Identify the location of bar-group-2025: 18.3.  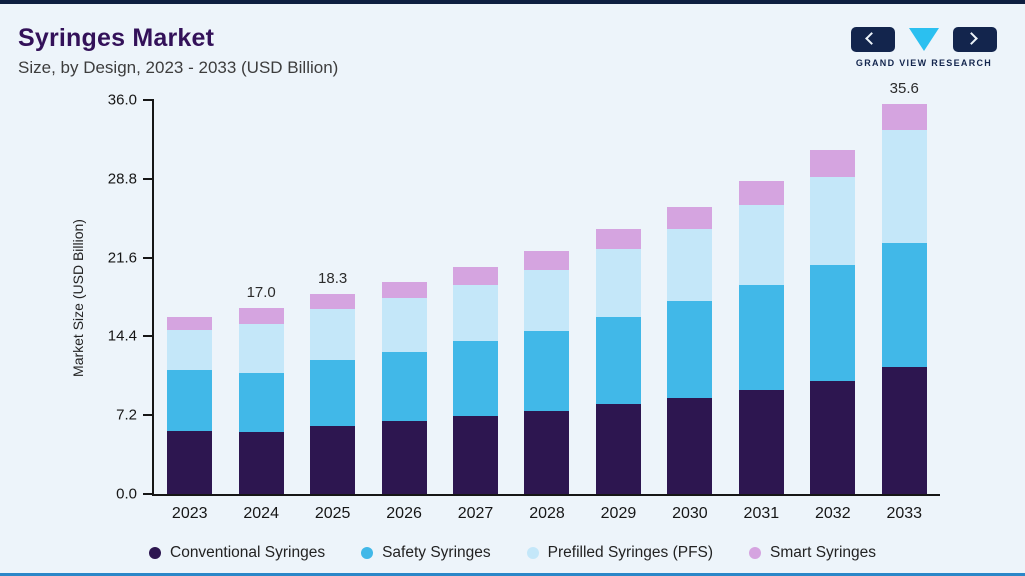
(332, 297).